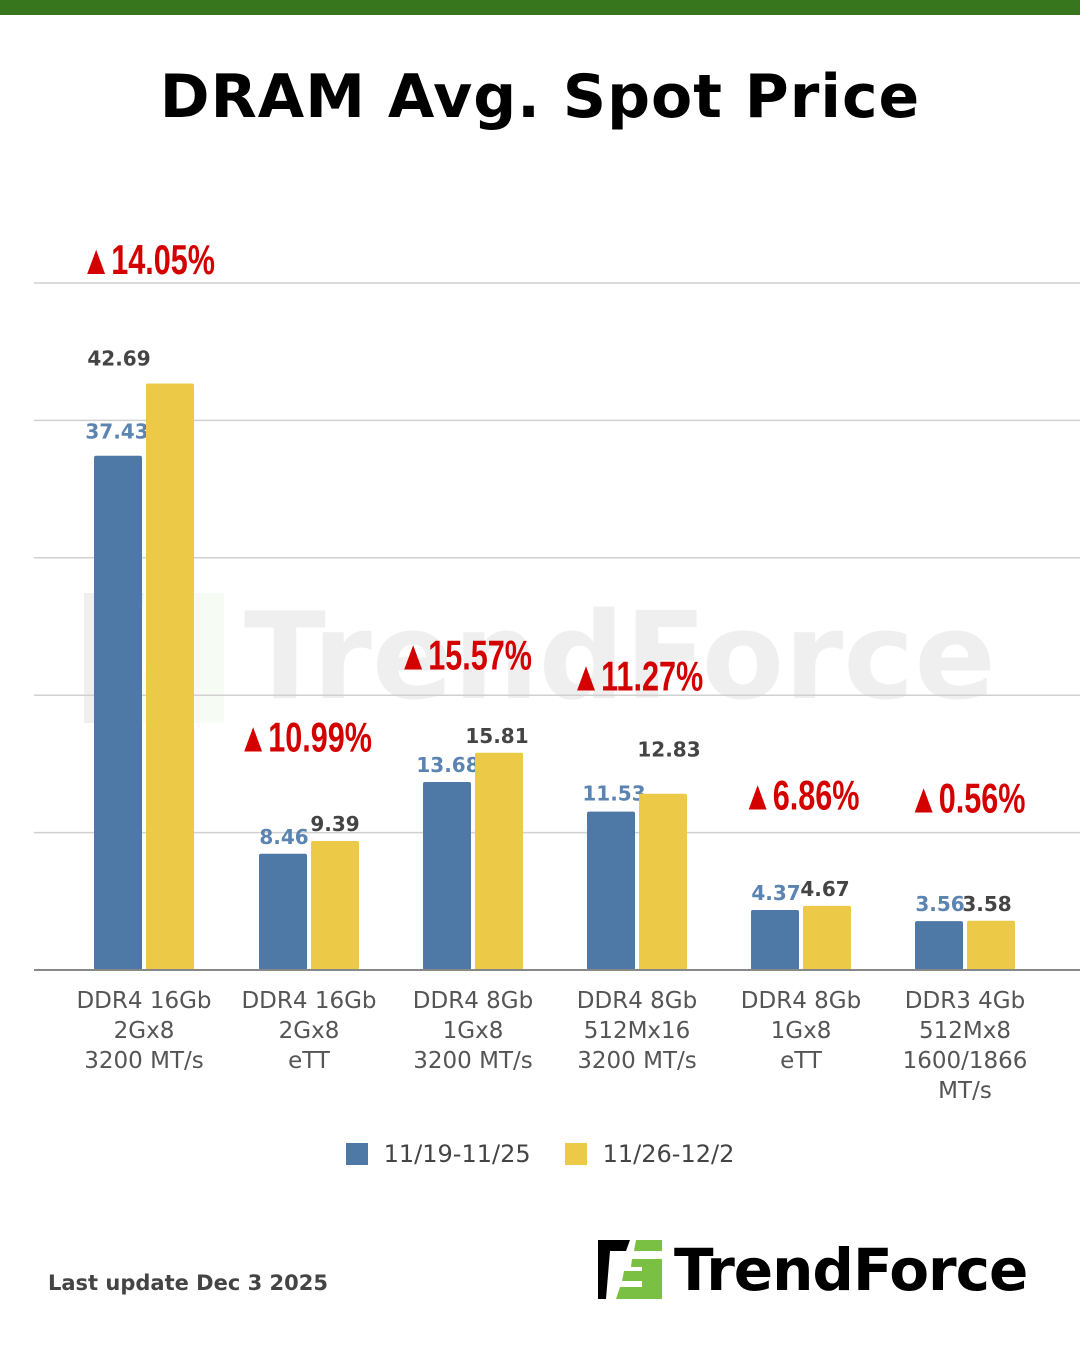 This screenshot has width=1080, height=1350. I want to click on data-label: 37.43, so click(116, 432).